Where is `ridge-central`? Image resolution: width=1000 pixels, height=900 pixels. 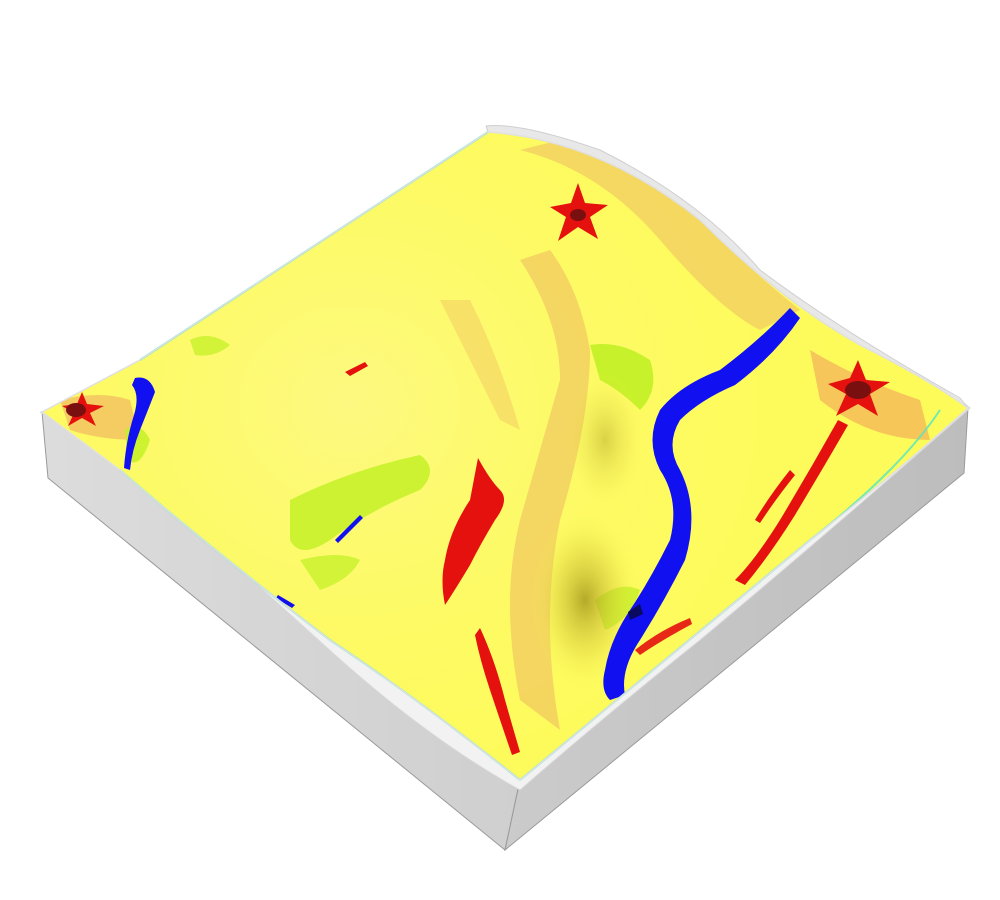
ridge-central is located at coordinates (473, 531).